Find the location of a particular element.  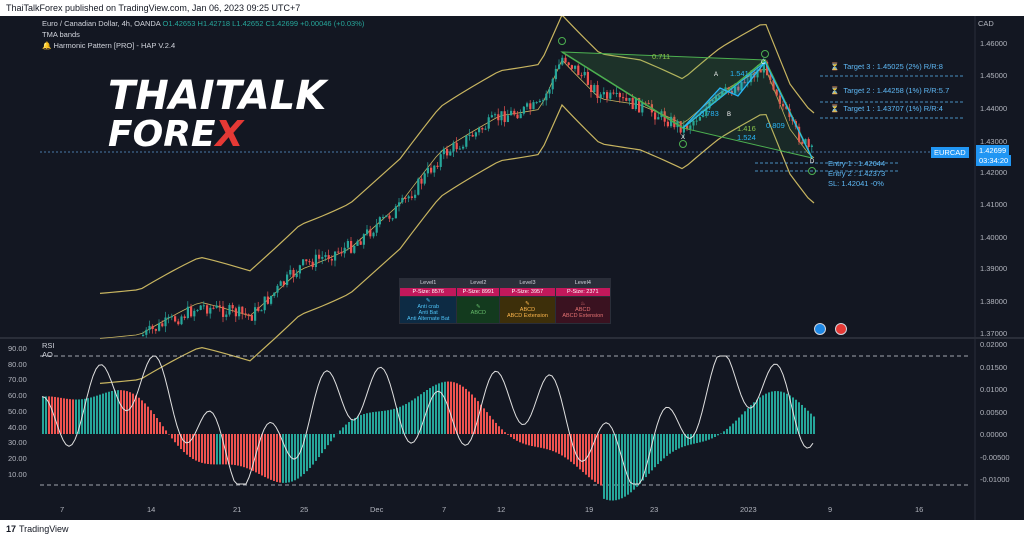

price-tick: 1.37000 is located at coordinates (994, 333).